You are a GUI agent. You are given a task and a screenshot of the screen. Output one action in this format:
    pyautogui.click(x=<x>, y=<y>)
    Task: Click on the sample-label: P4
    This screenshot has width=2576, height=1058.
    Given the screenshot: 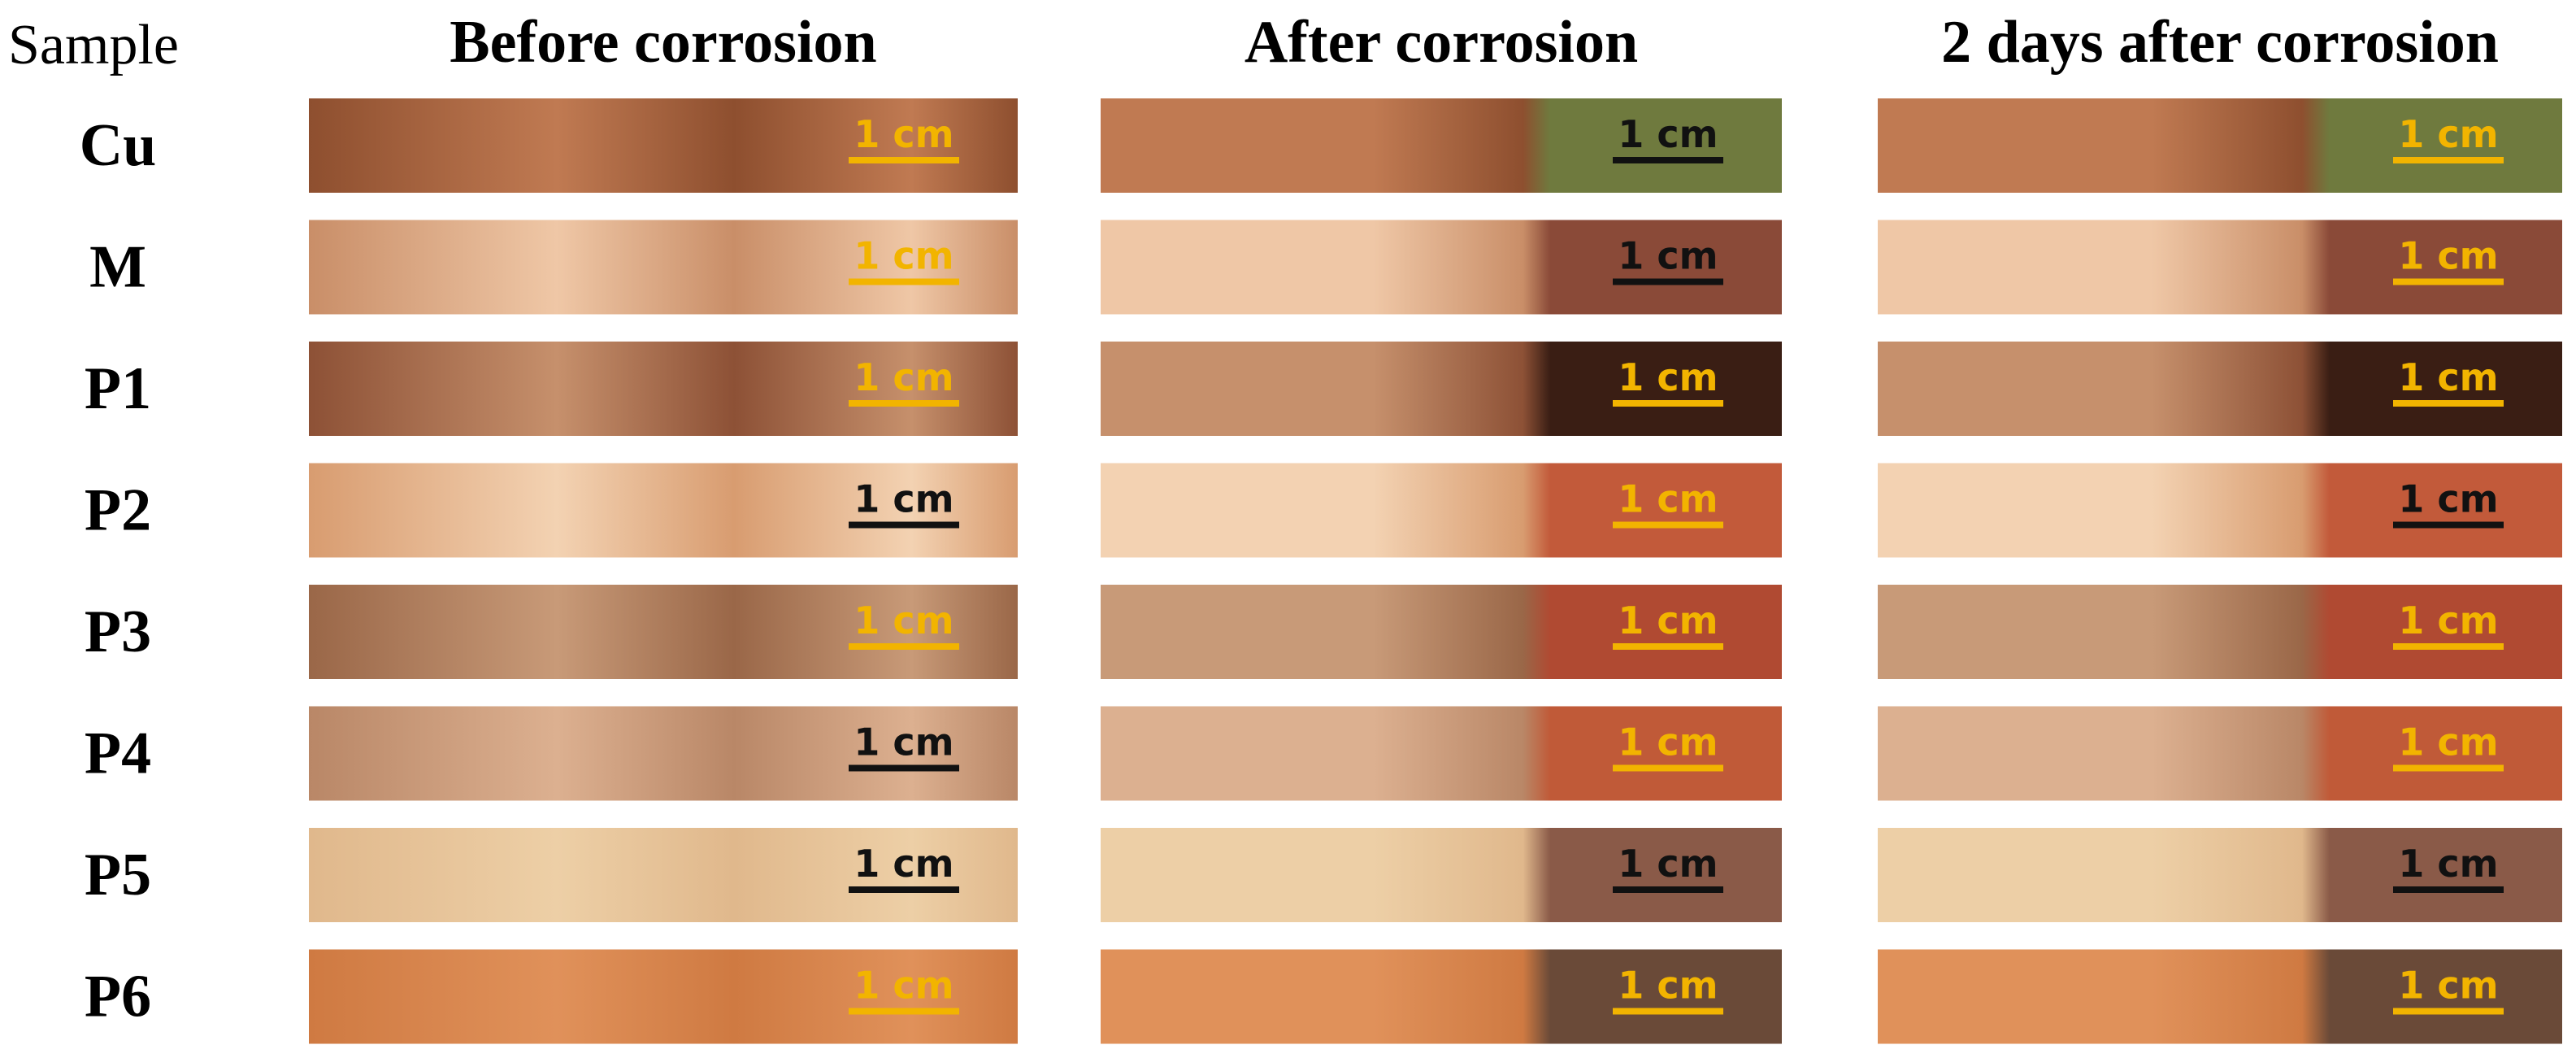 What is the action you would take?
    pyautogui.click(x=118, y=754)
    